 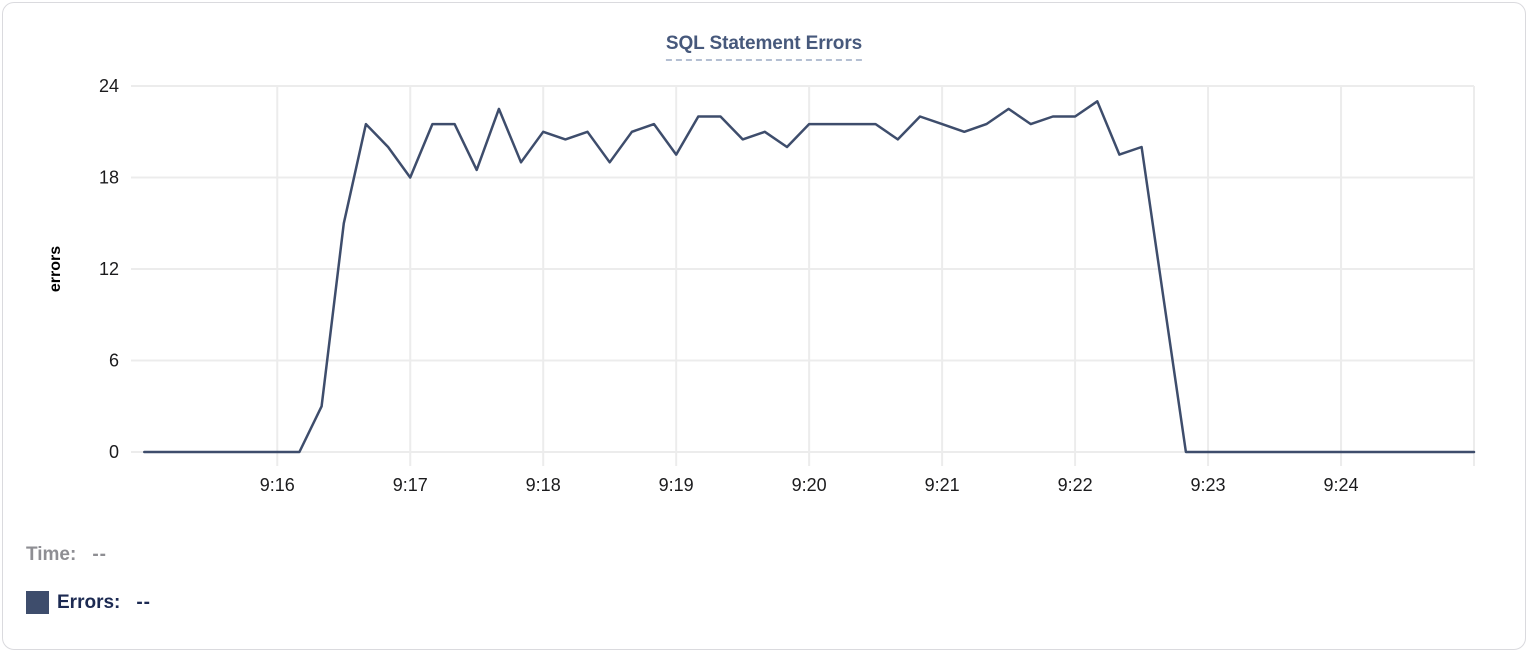 I want to click on svg-text: 9:18, so click(x=543, y=485).